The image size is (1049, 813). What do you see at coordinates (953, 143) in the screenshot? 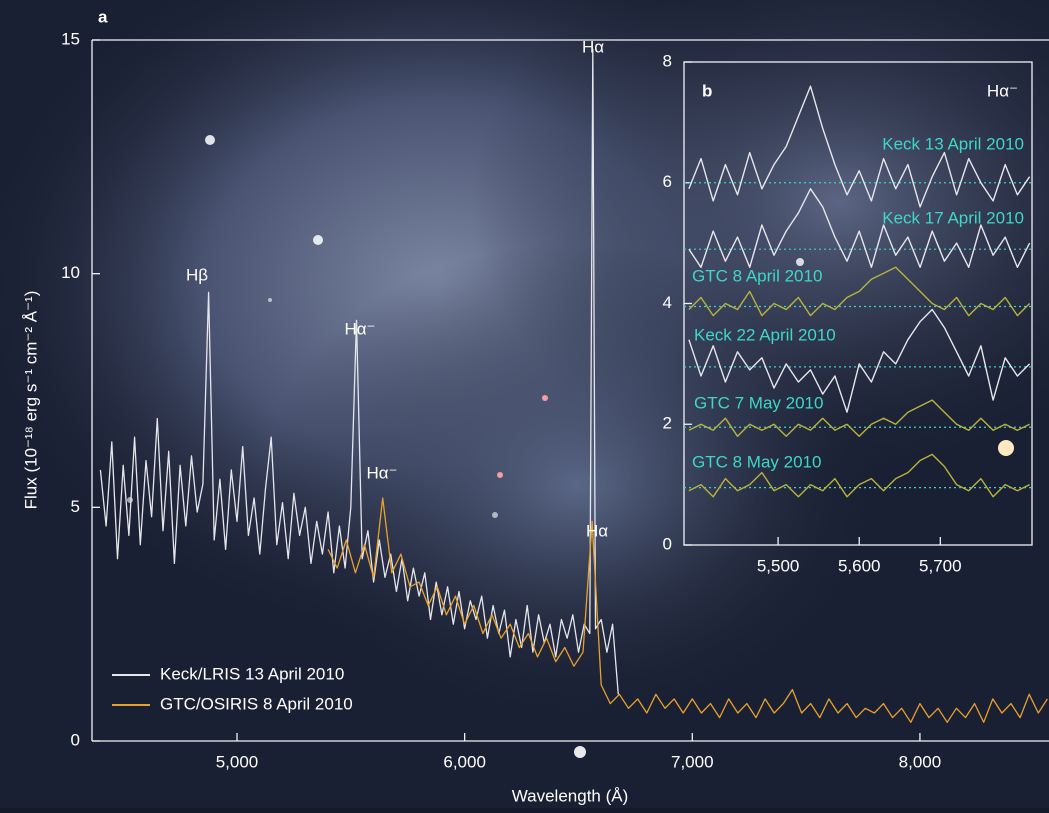
I see `series-label: Keck 13 April 2010` at bounding box center [953, 143].